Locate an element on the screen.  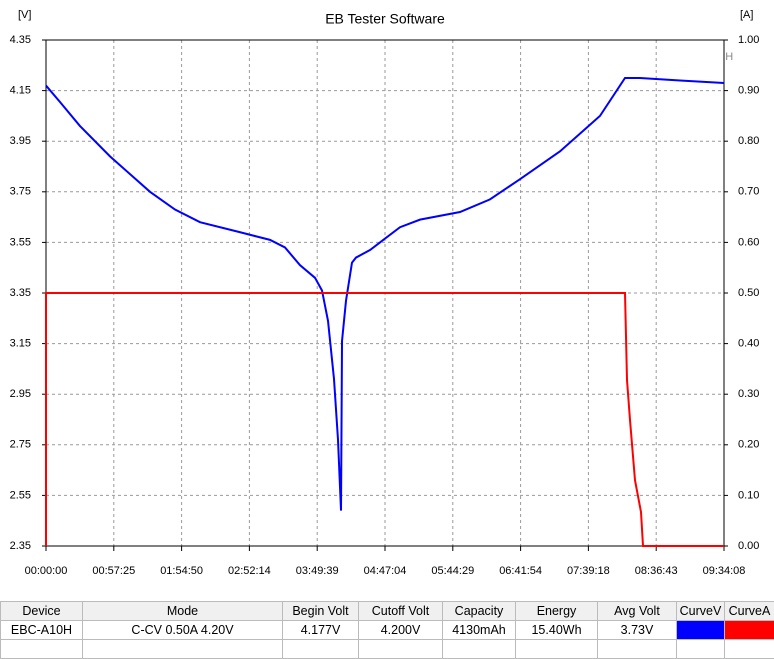
y2-tick-label: 0.00 is located at coordinates (748, 546).